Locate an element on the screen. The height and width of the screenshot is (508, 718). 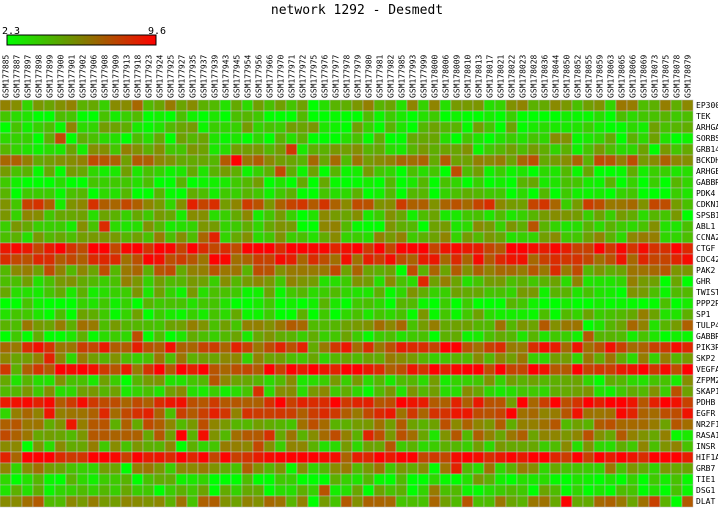
column-label: GSM177918 is located at coordinates (138, 76).